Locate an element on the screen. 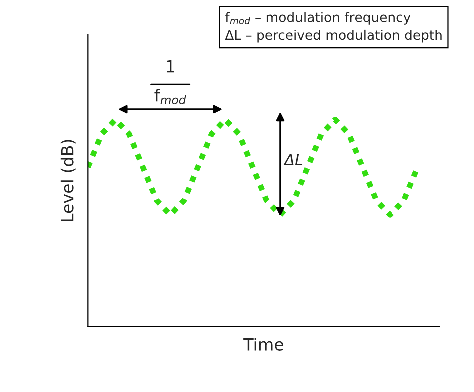  annotation: ΔL is located at coordinates (293, 160).